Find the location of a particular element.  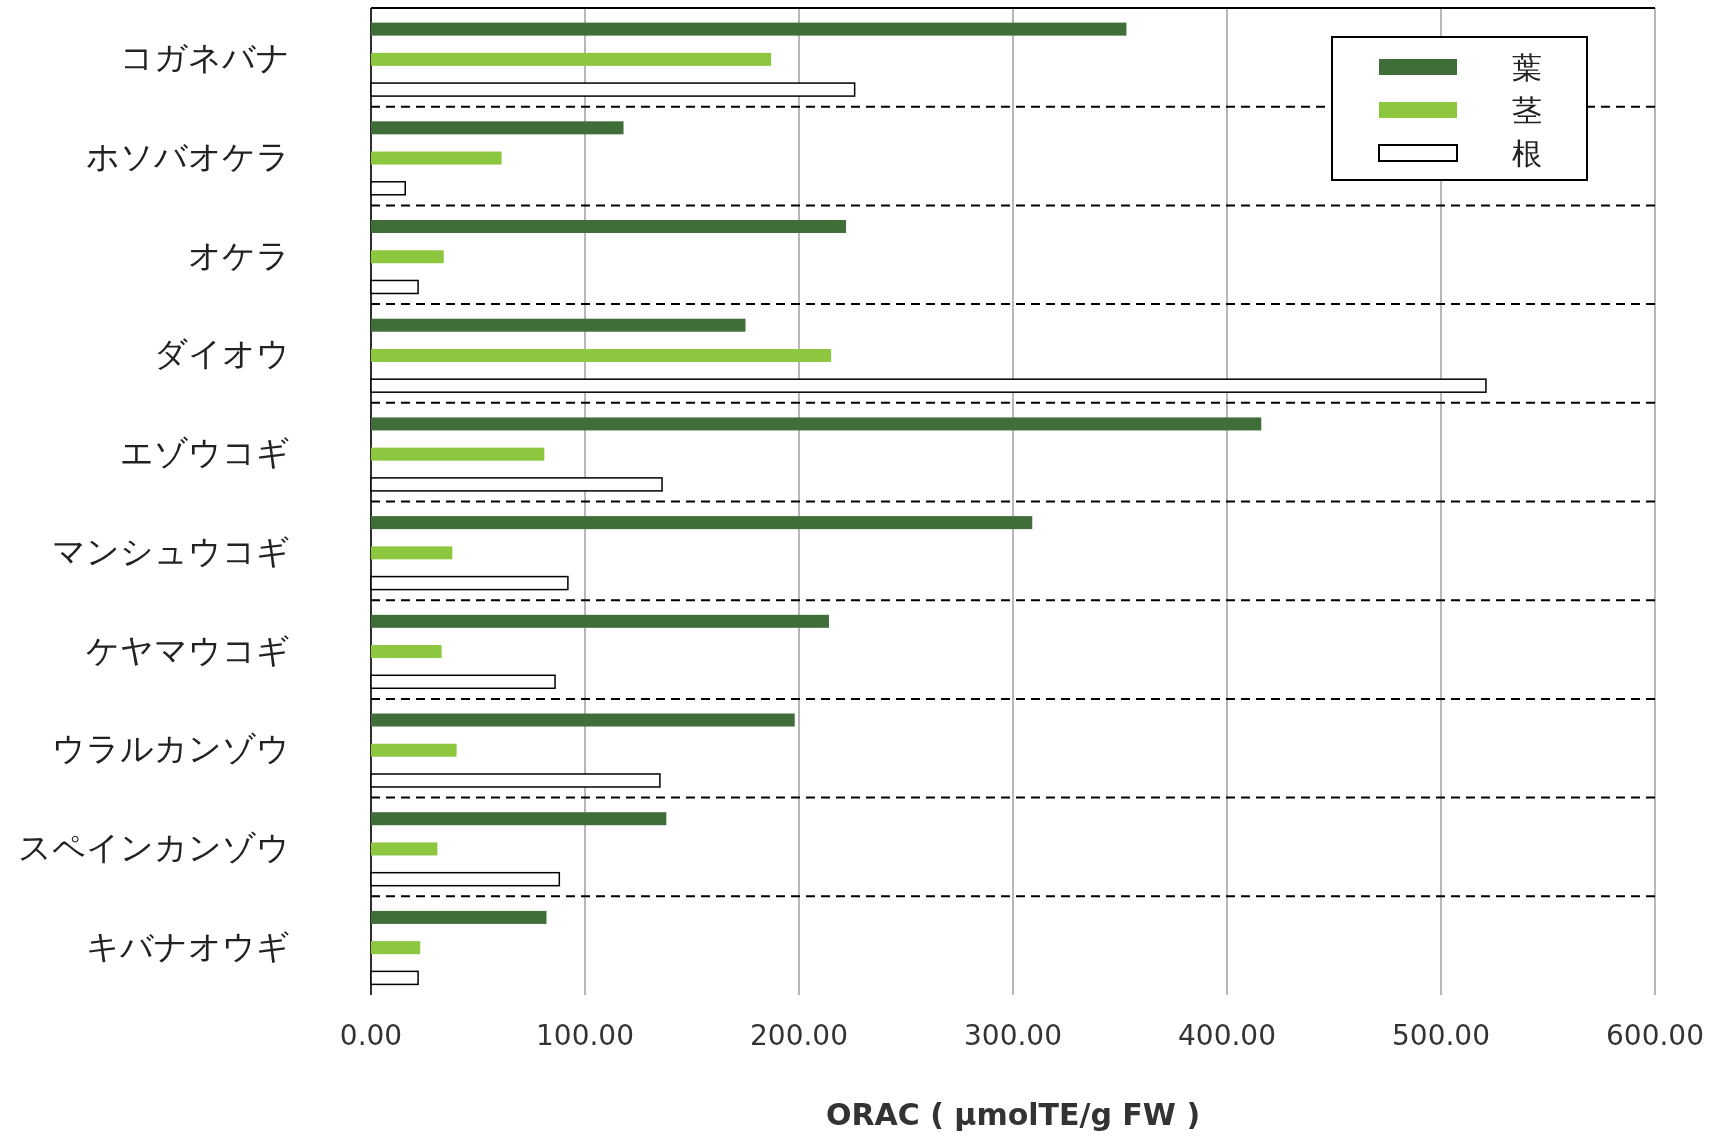

x-tick-label: 200.00 is located at coordinates (799, 1035).